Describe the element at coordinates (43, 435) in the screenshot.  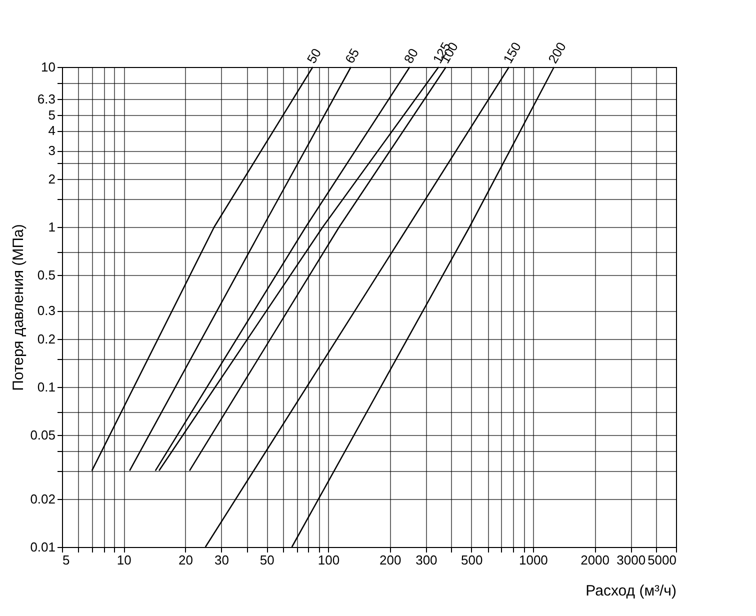
I see `y-tick-label: 0.05` at that location.